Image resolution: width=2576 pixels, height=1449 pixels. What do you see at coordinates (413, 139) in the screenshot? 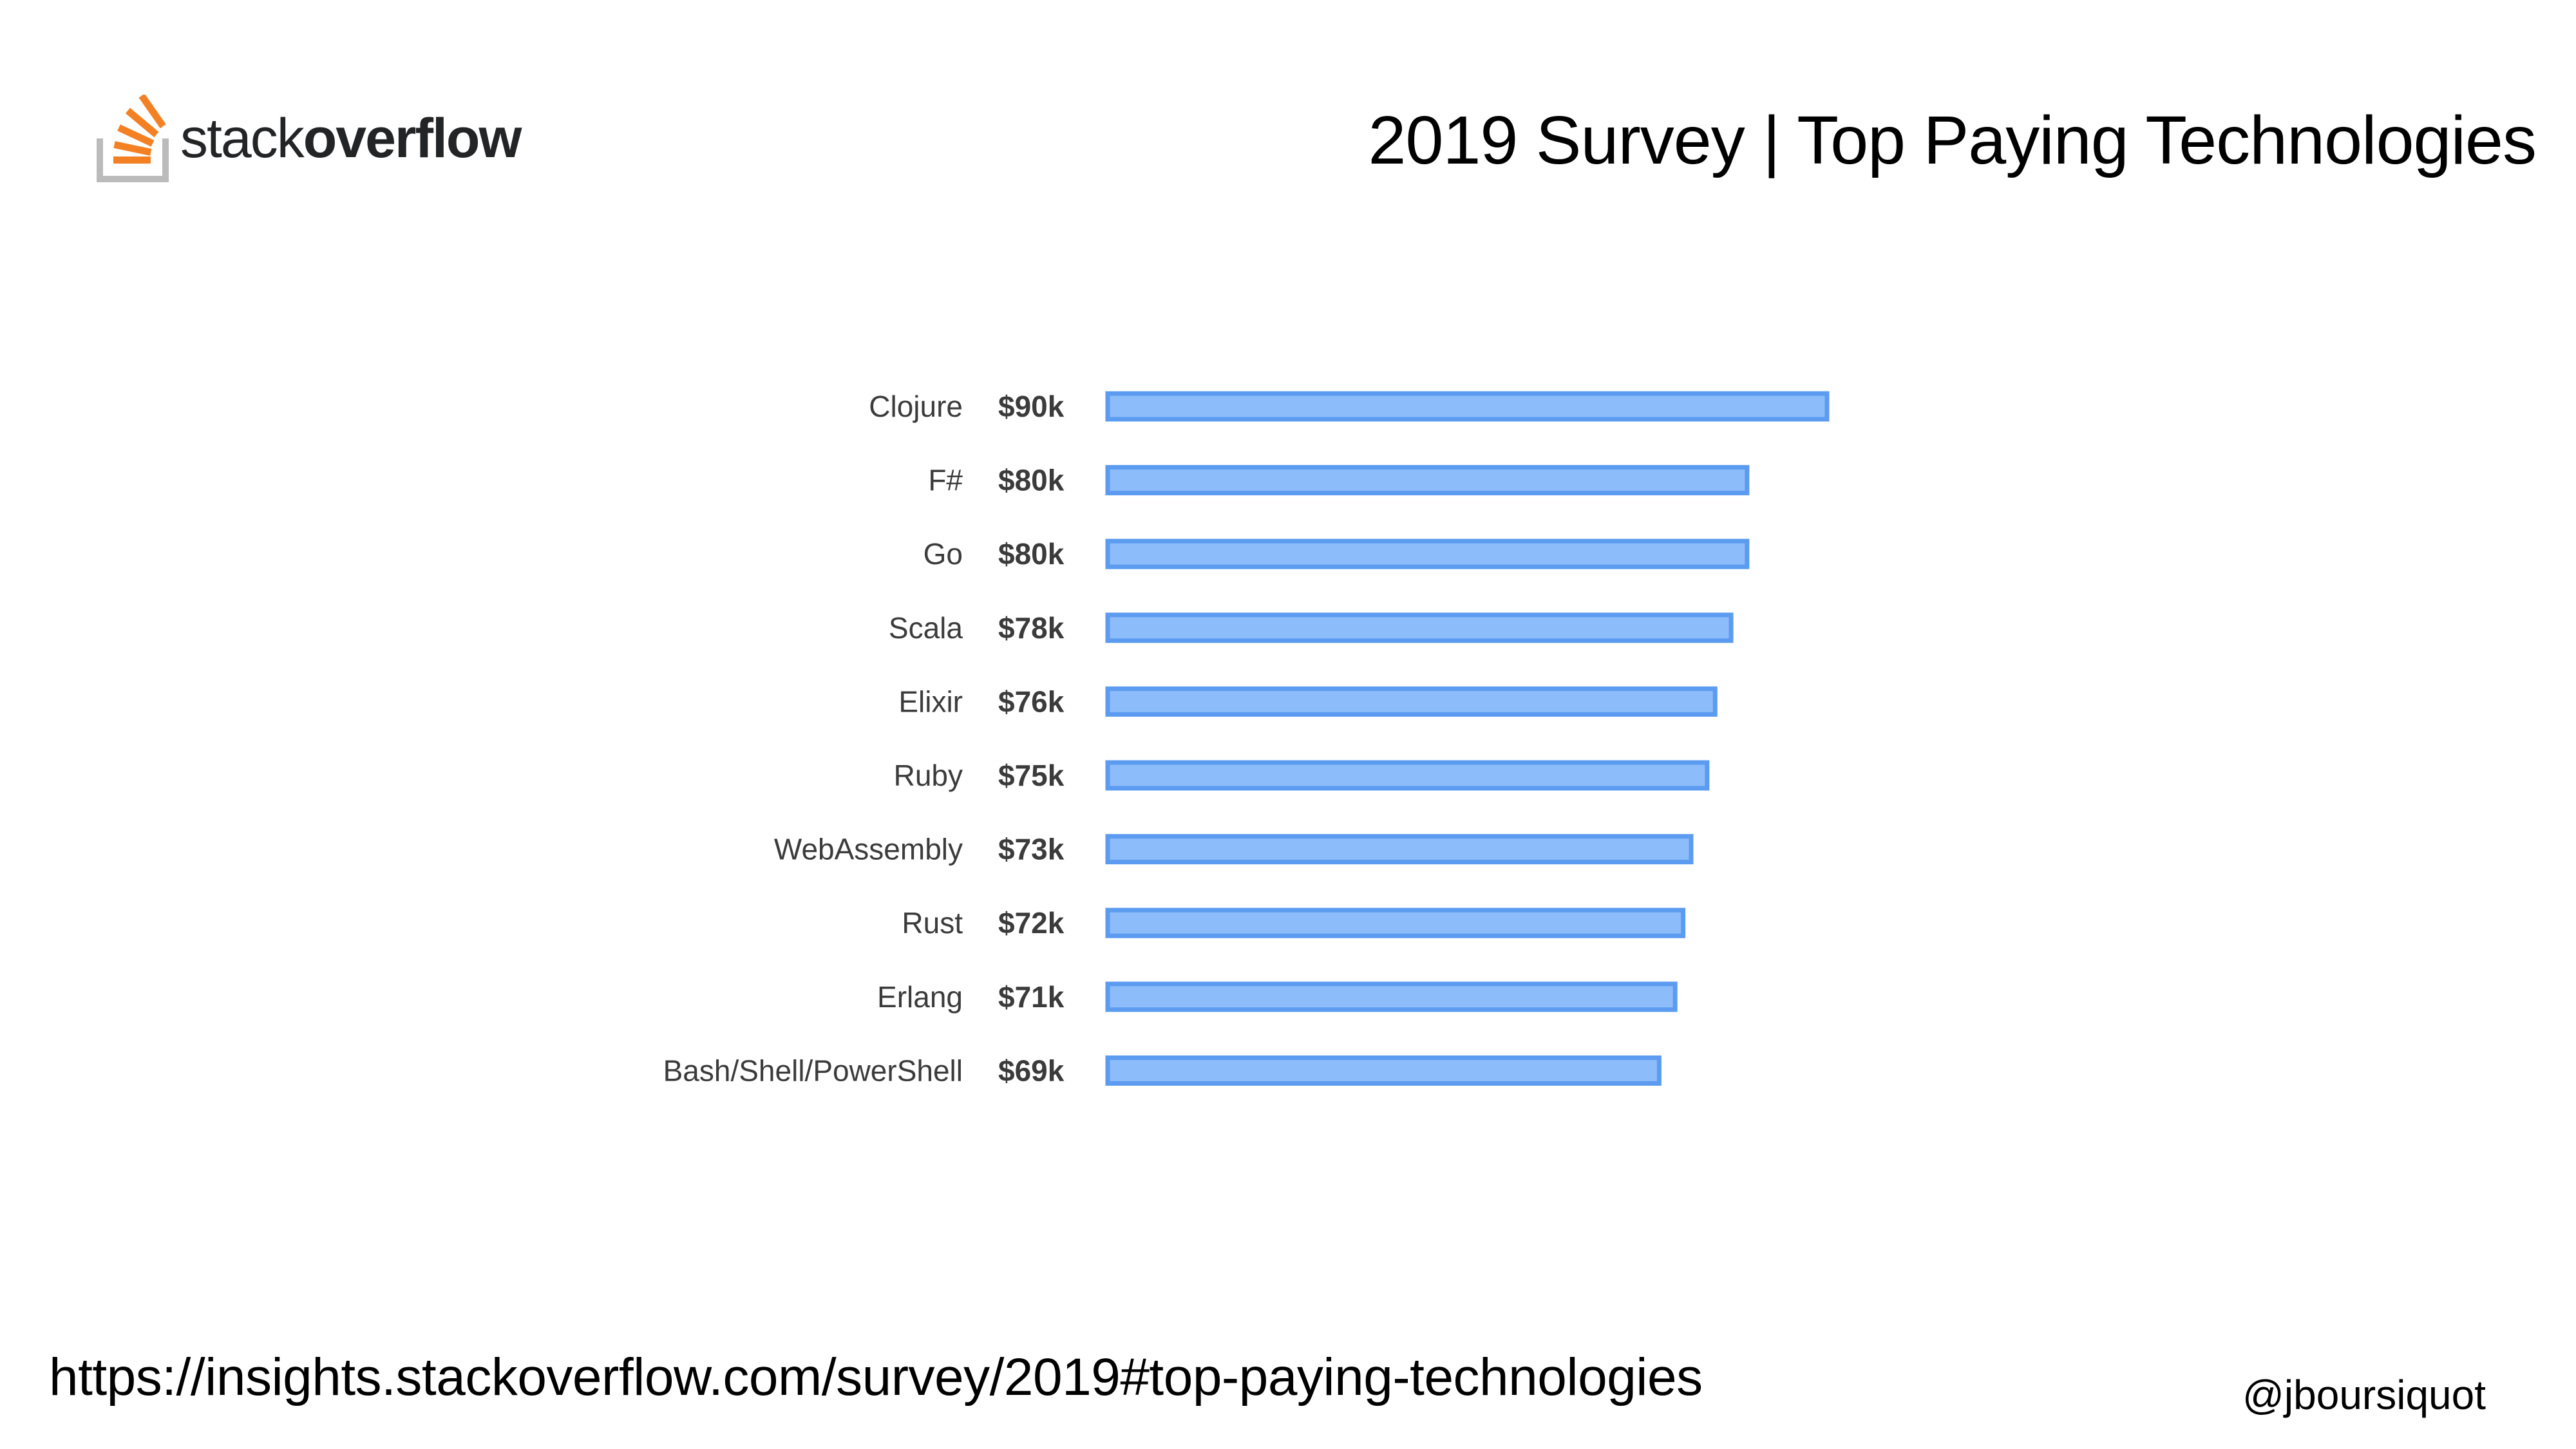
I see `logo-text-overflow: overflow` at bounding box center [413, 139].